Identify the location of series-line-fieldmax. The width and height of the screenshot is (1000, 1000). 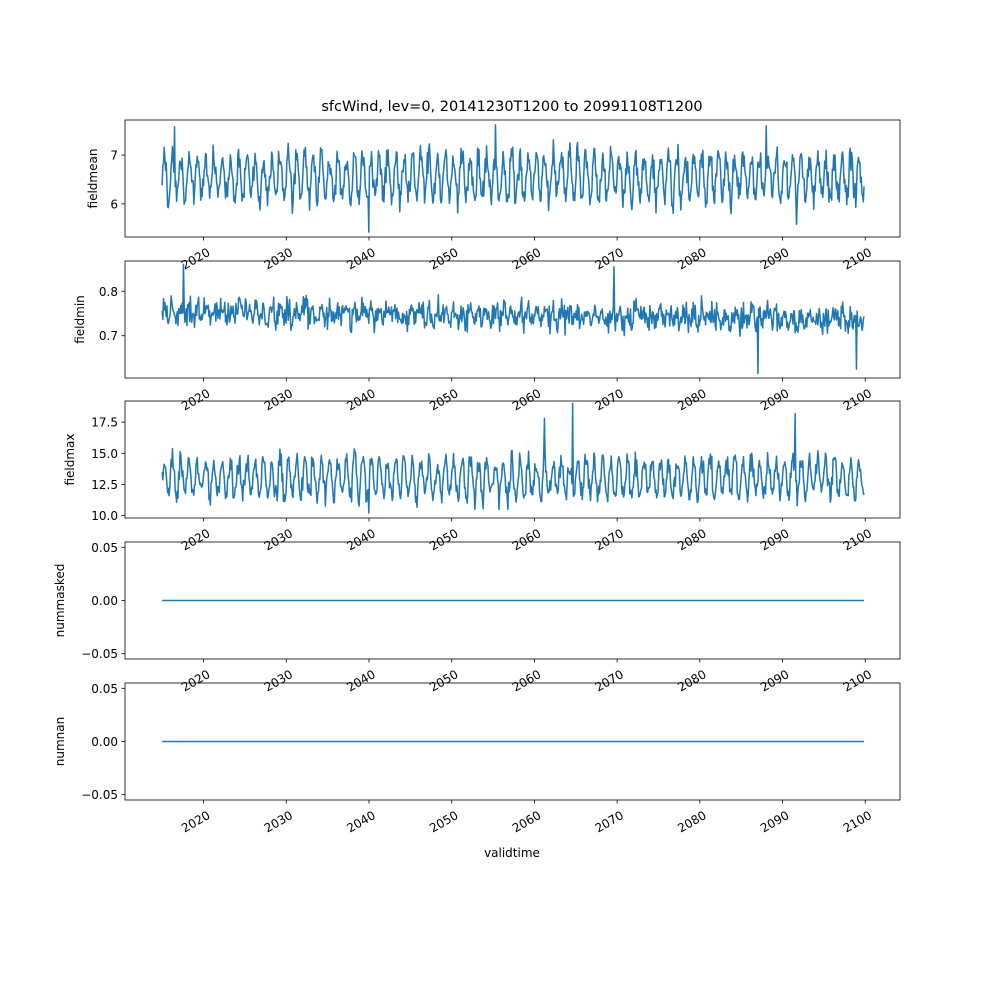
(513, 458).